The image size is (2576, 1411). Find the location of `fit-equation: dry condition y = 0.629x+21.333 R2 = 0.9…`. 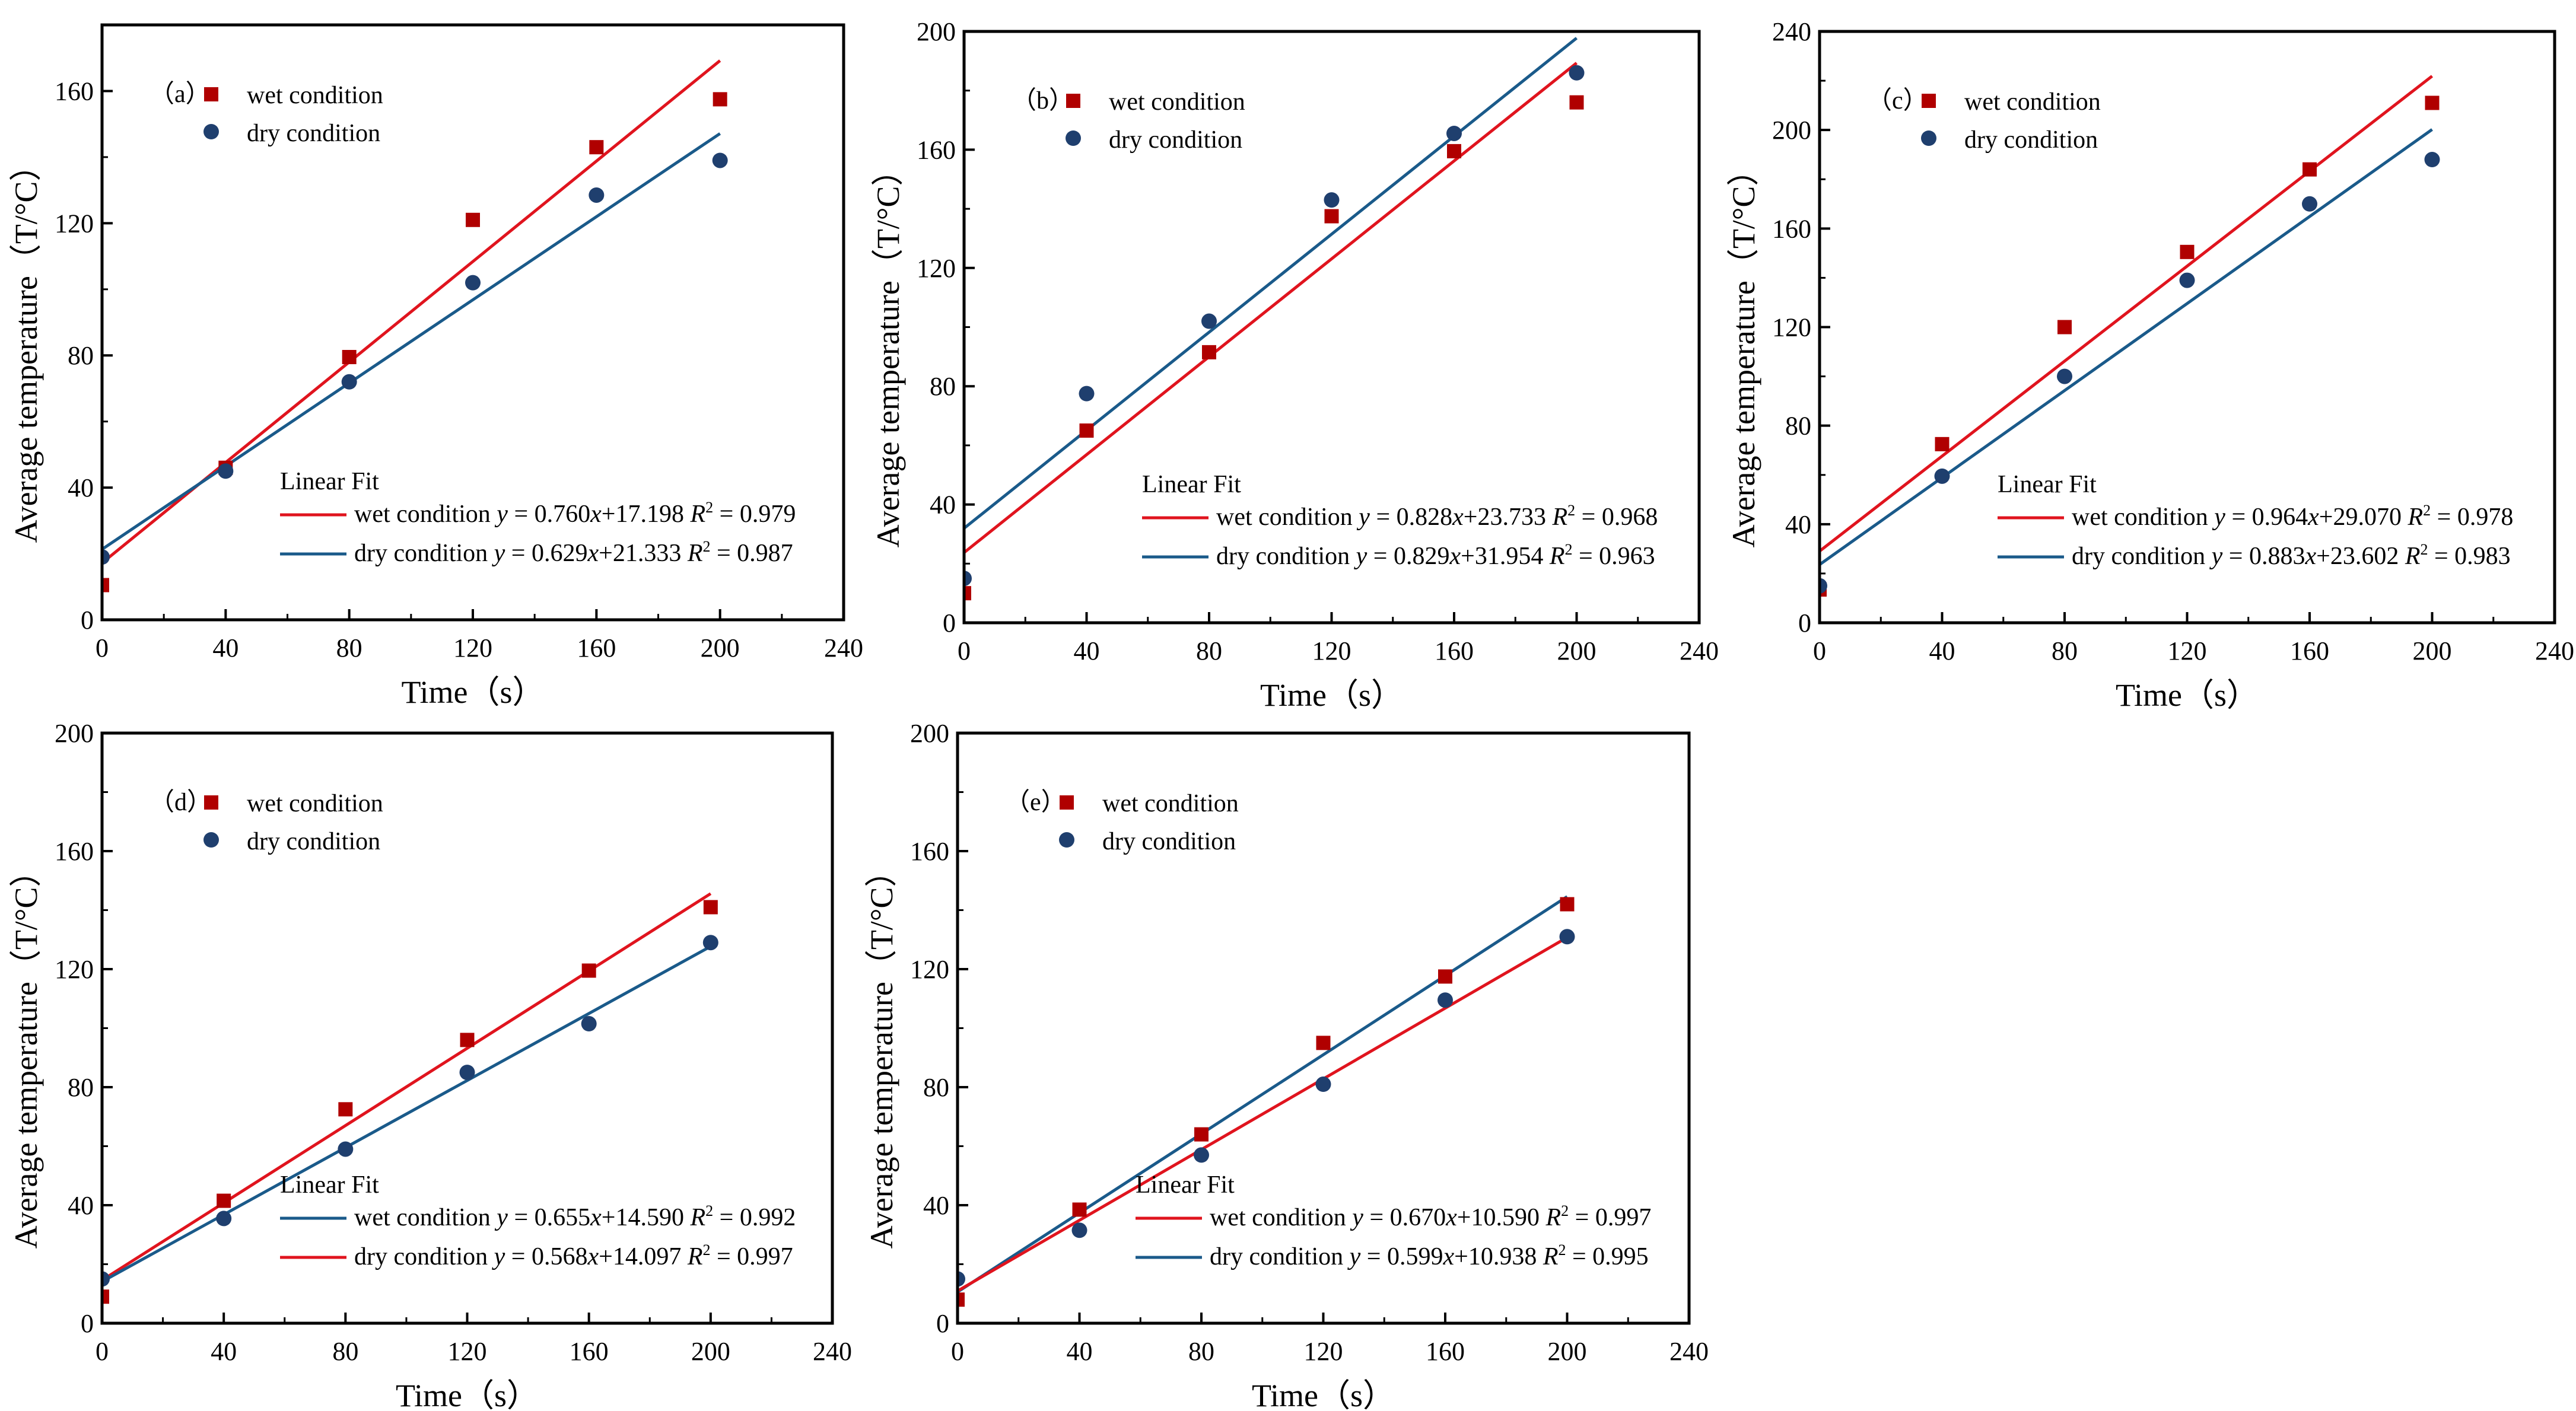

fit-equation: dry condition y = 0.629x+21.333 R2 = 0.9… is located at coordinates (573, 552).